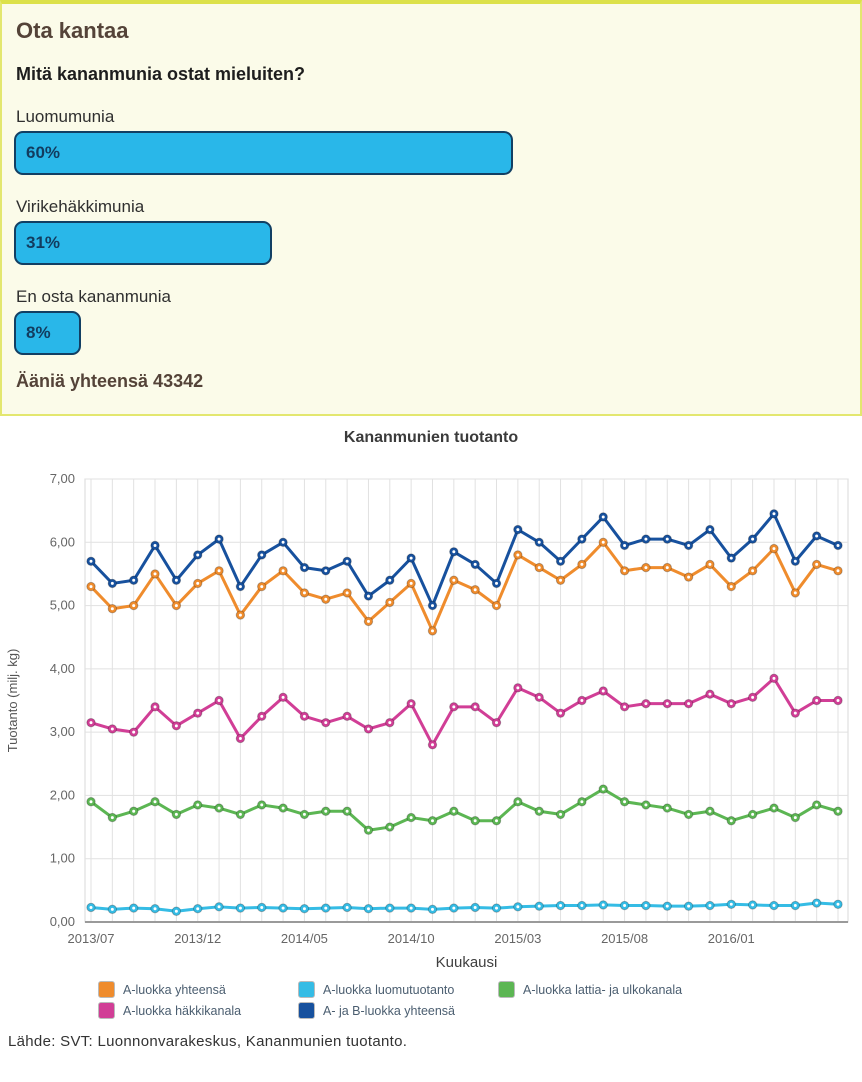  What do you see at coordinates (62, 921) in the screenshot?
I see `y-axis-tick-label: 0,00` at bounding box center [62, 921].